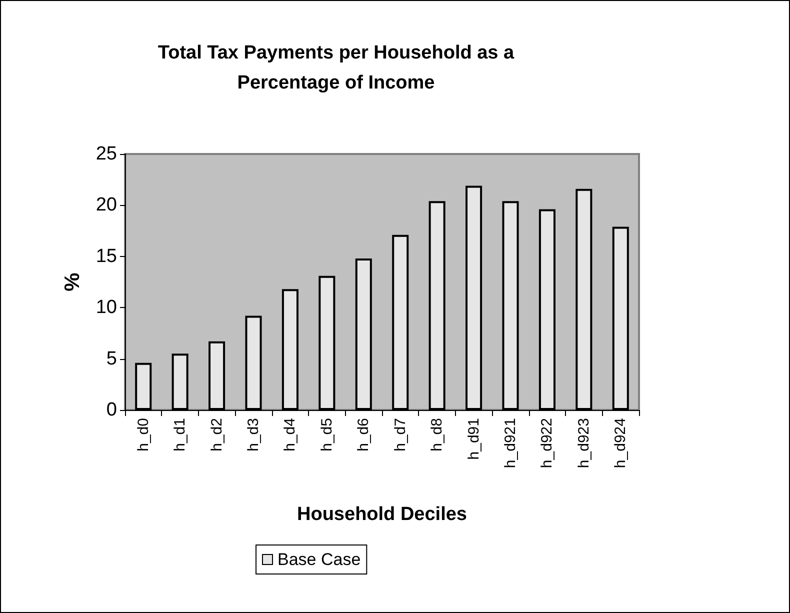 Image resolution: width=790 pixels, height=613 pixels. What do you see at coordinates (106, 256) in the screenshot?
I see `y-tick-label: 15` at bounding box center [106, 256].